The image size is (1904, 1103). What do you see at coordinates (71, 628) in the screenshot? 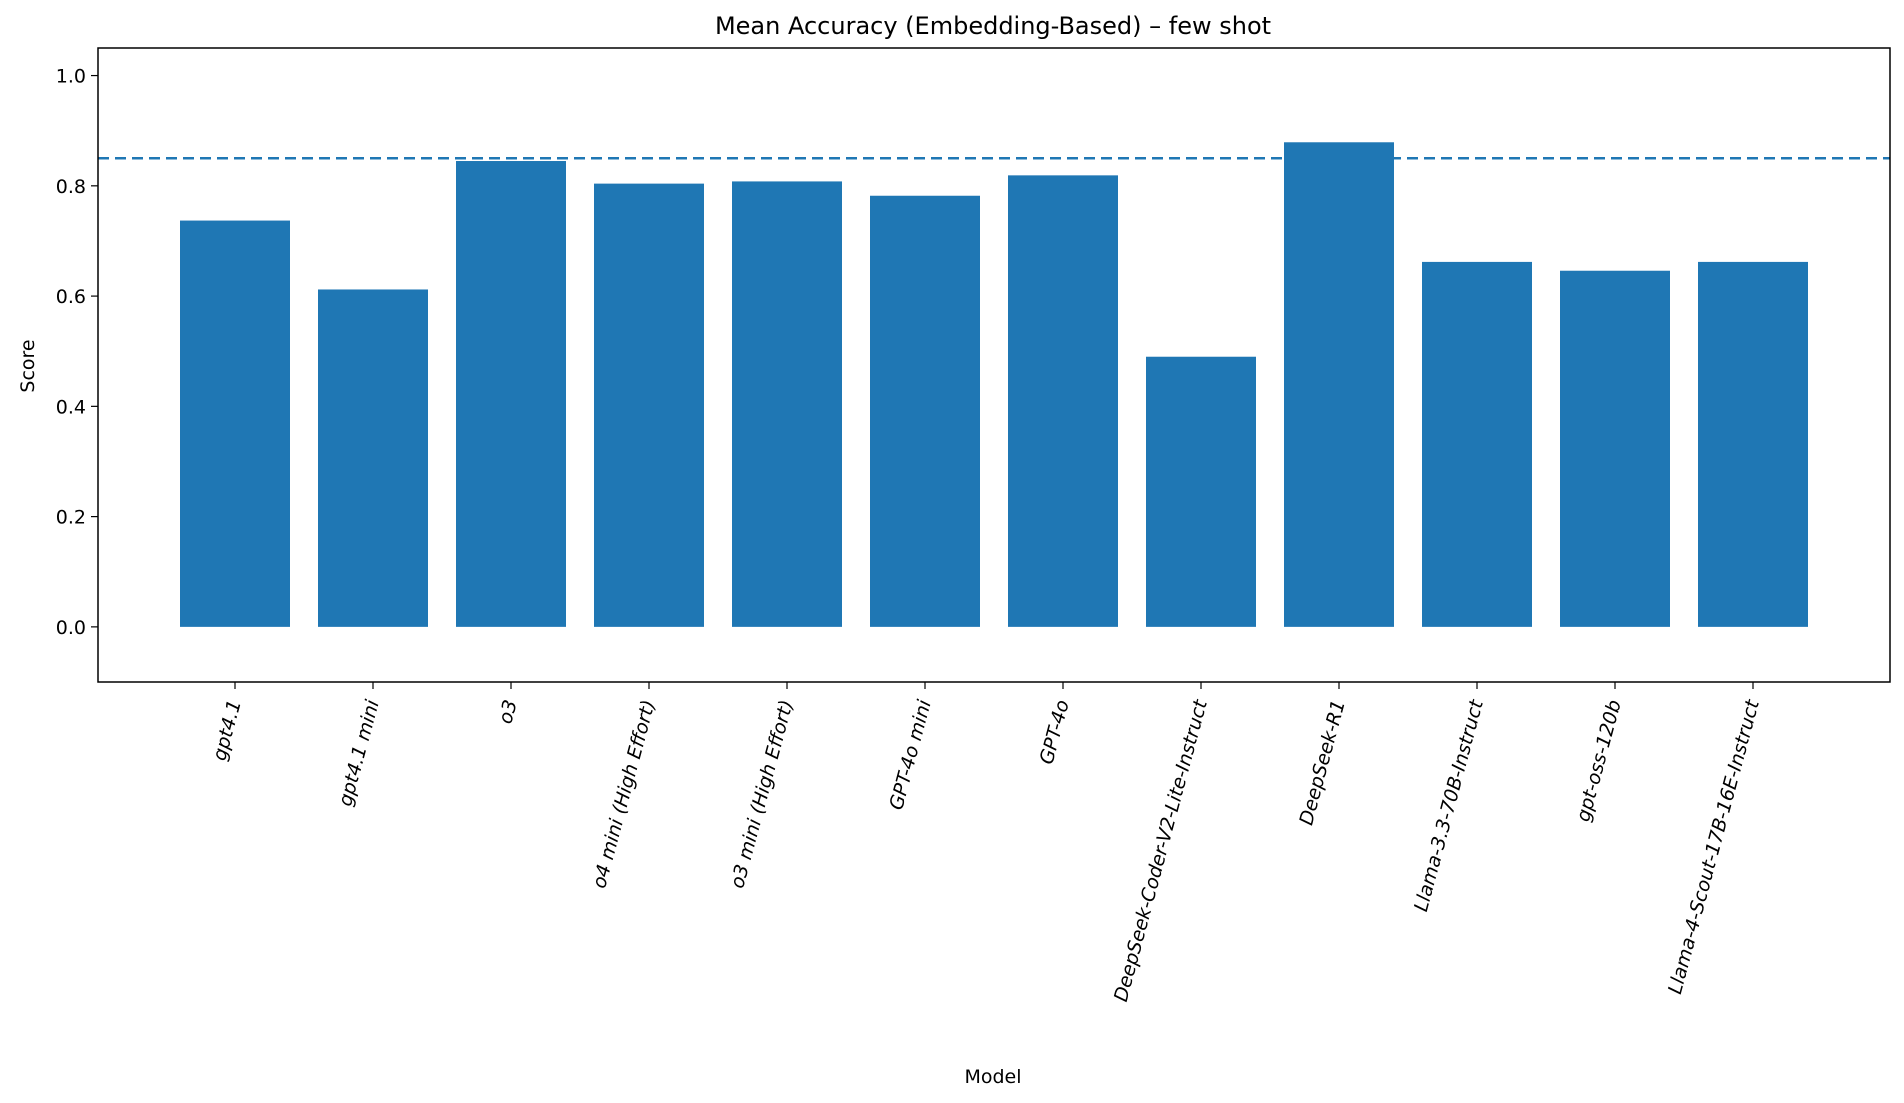
I see `y-tick-label: 0.0` at bounding box center [71, 628].